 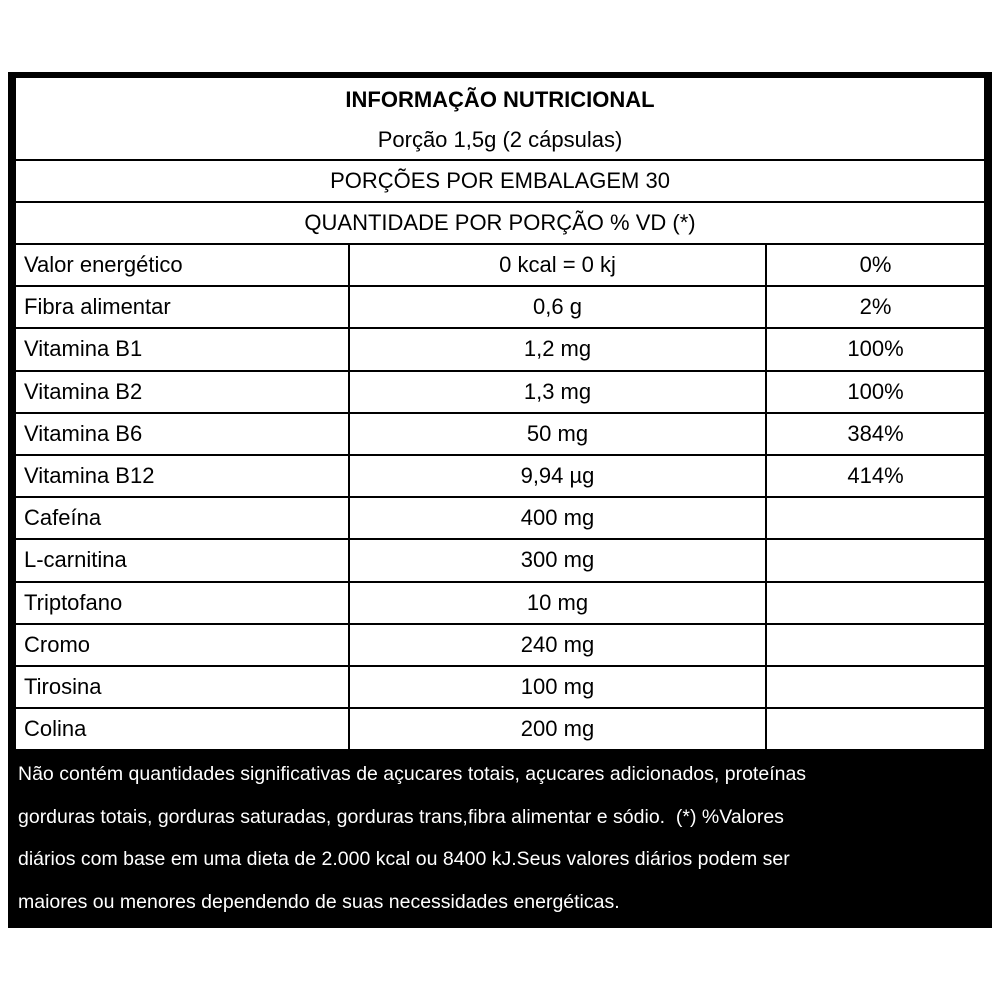 What do you see at coordinates (182, 687) in the screenshot?
I see `nutrient-name: Tirosina` at bounding box center [182, 687].